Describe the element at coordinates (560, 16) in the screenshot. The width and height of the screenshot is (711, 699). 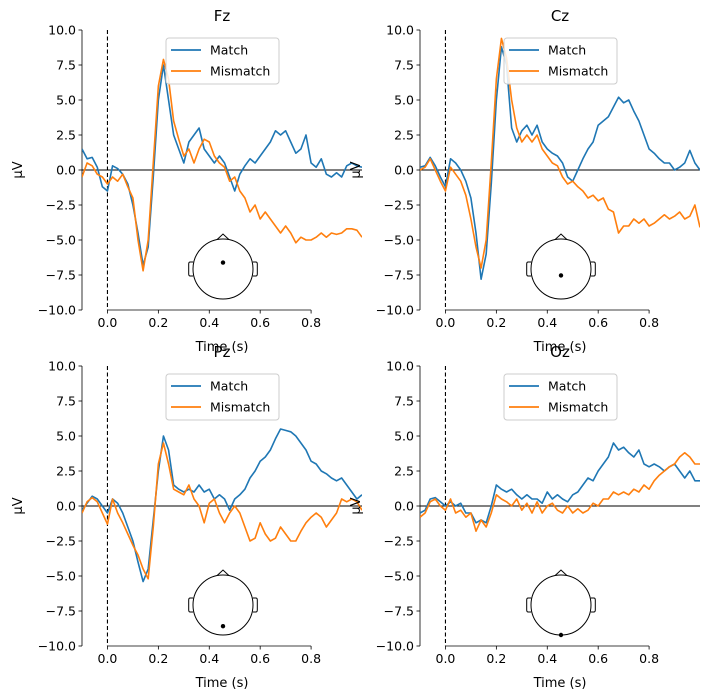
I see `panel-title: Cz` at that location.